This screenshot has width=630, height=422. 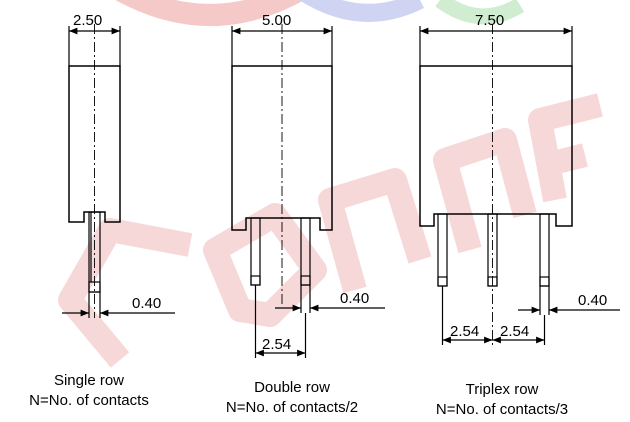 I want to click on single-caption-line2: N=No. of contacts, so click(x=89, y=400).